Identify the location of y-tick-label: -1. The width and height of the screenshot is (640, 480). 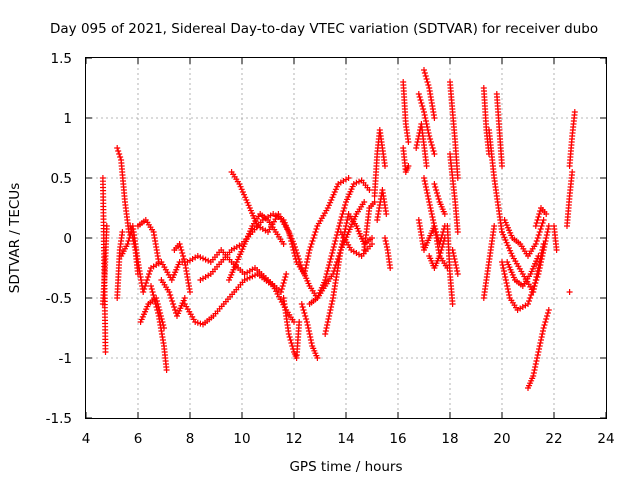
(65, 359).